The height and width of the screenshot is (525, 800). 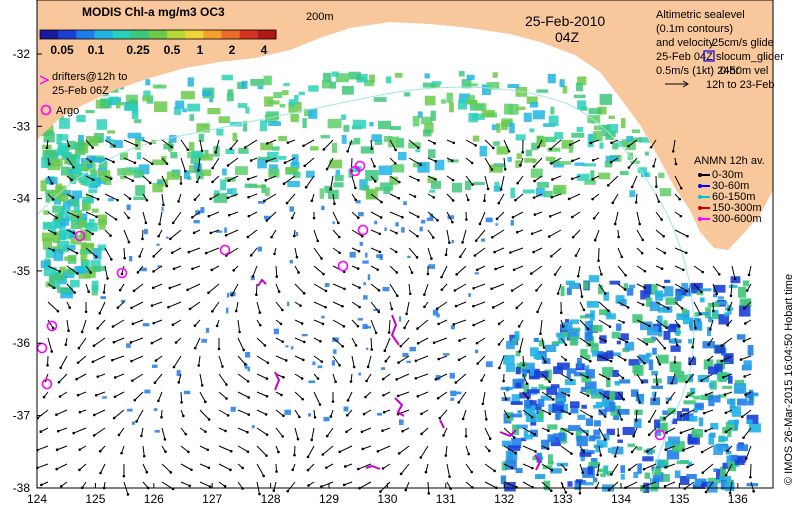 I want to click on anmn-title: ANMN 12h av., so click(x=729, y=161).